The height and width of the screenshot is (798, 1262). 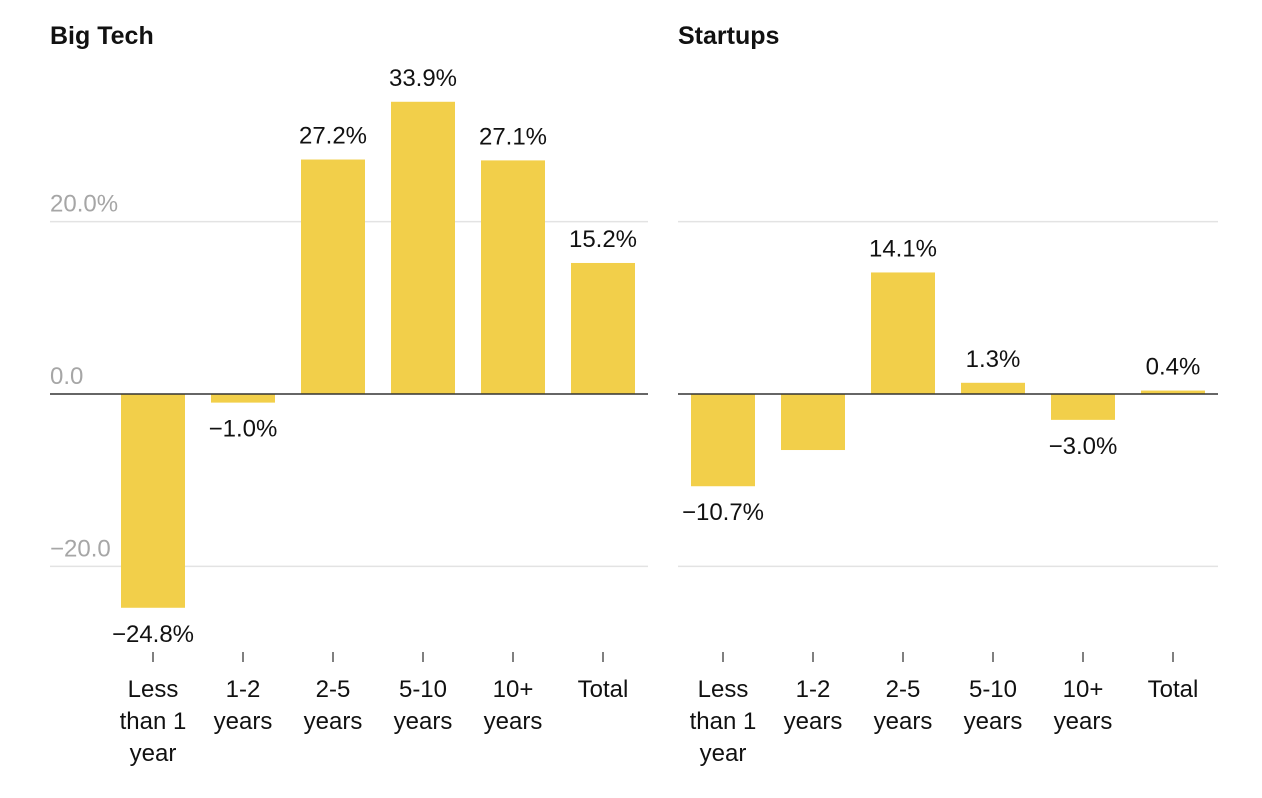 I want to click on y-tick-label: 0.0, so click(x=66, y=376).